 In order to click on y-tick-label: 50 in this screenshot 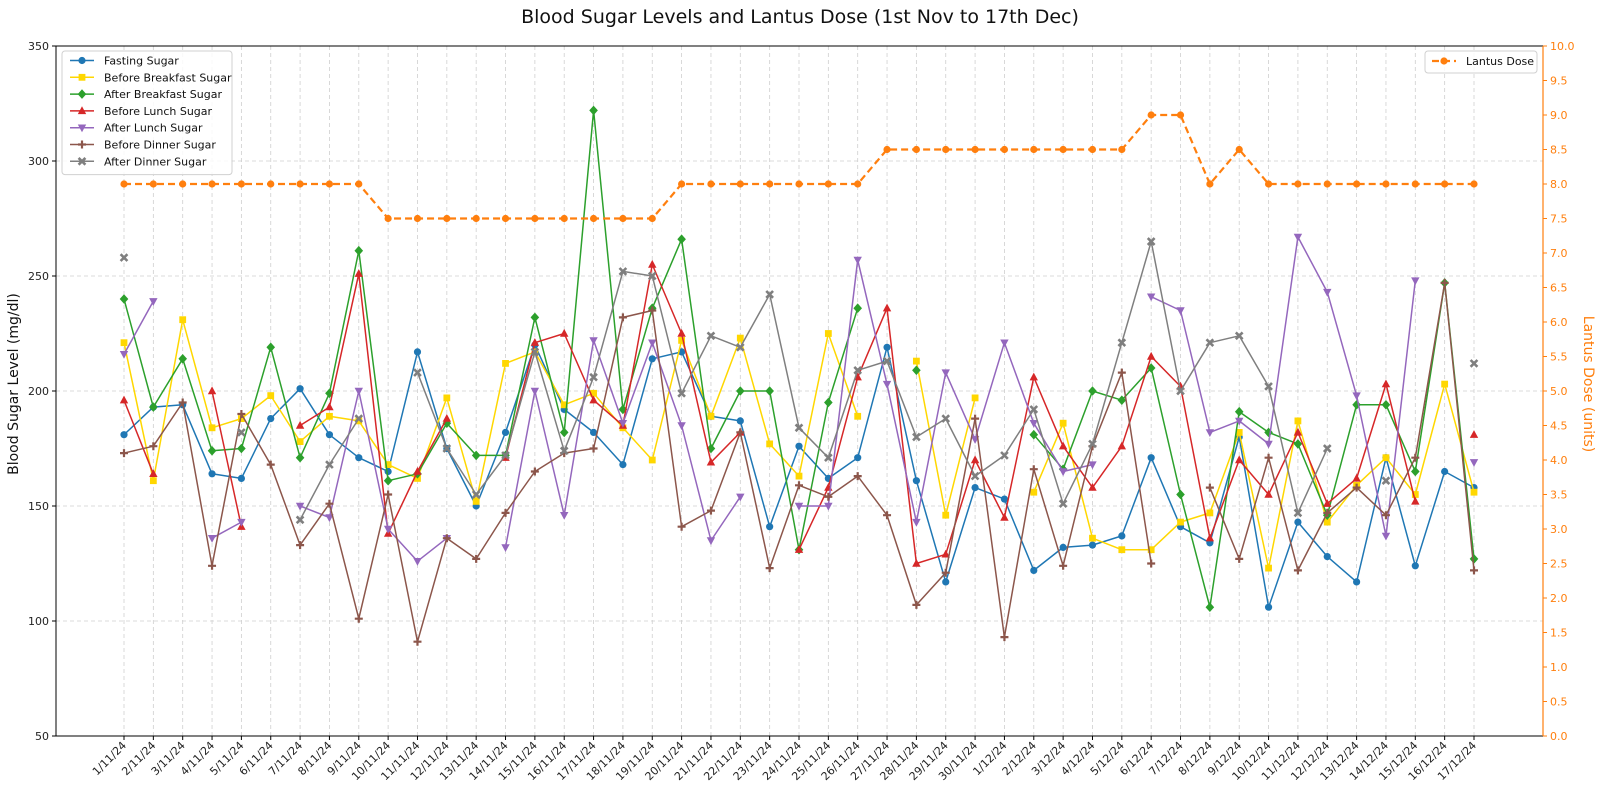, I will do `click(42, 736)`.